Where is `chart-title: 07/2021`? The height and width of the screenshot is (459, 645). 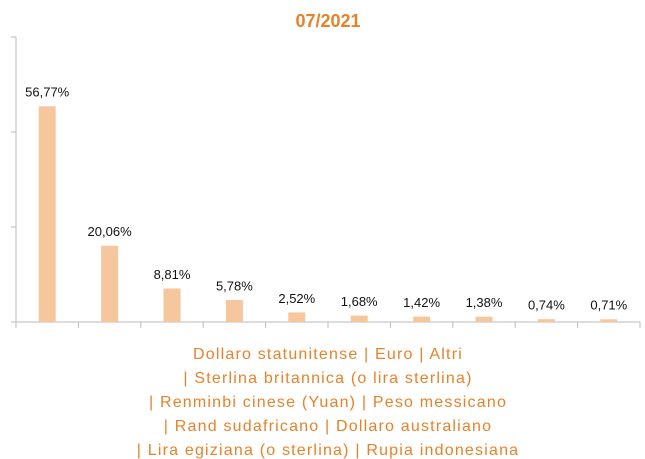 chart-title: 07/2021 is located at coordinates (327, 21).